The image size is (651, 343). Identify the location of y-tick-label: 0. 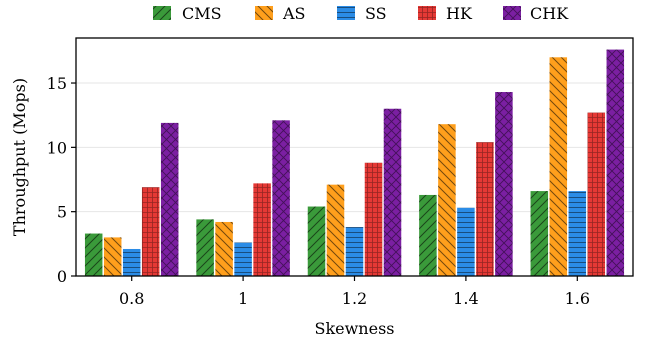
(62, 276).